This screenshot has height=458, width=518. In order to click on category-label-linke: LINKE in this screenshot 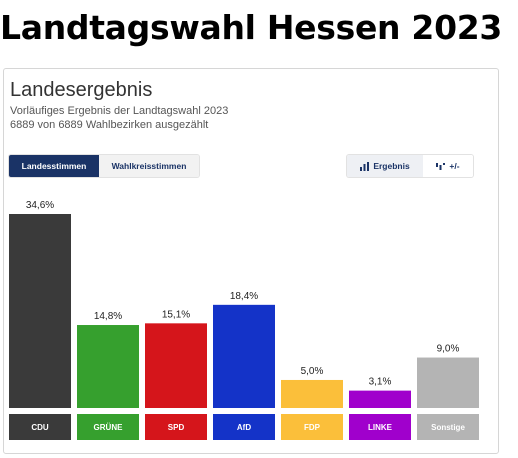, I will do `click(380, 427)`.